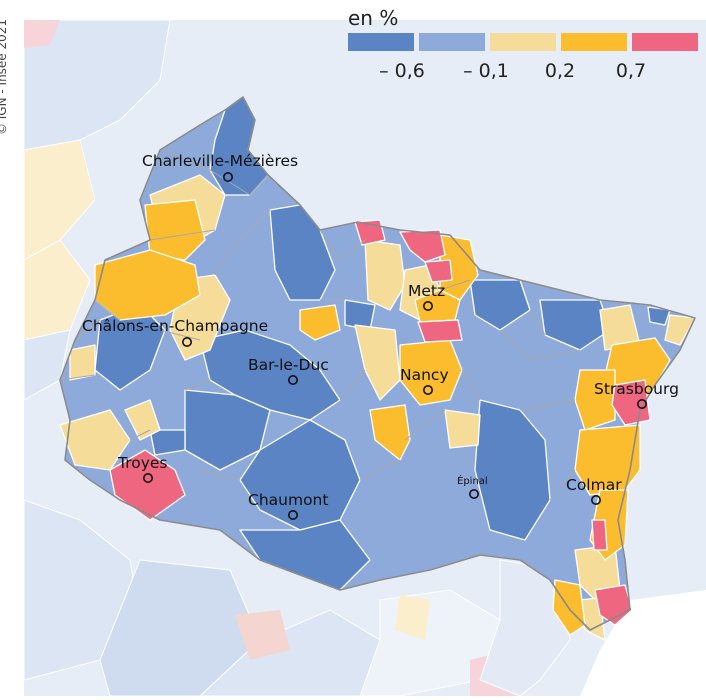 This screenshot has width=706, height=700. I want to click on city-label-troyes: Troyes, so click(142, 463).